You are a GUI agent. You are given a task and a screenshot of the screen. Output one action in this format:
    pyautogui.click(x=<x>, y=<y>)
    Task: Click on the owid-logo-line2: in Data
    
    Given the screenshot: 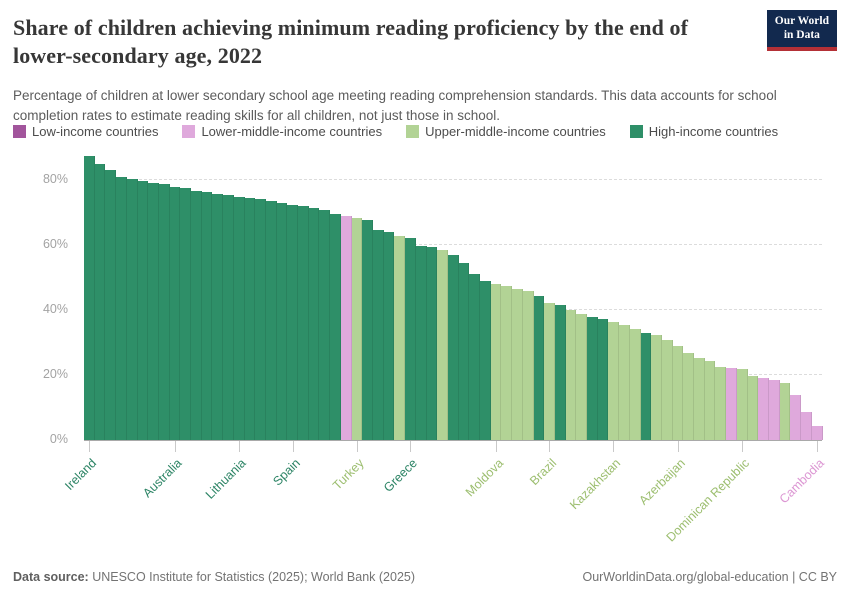 What is the action you would take?
    pyautogui.click(x=801, y=34)
    